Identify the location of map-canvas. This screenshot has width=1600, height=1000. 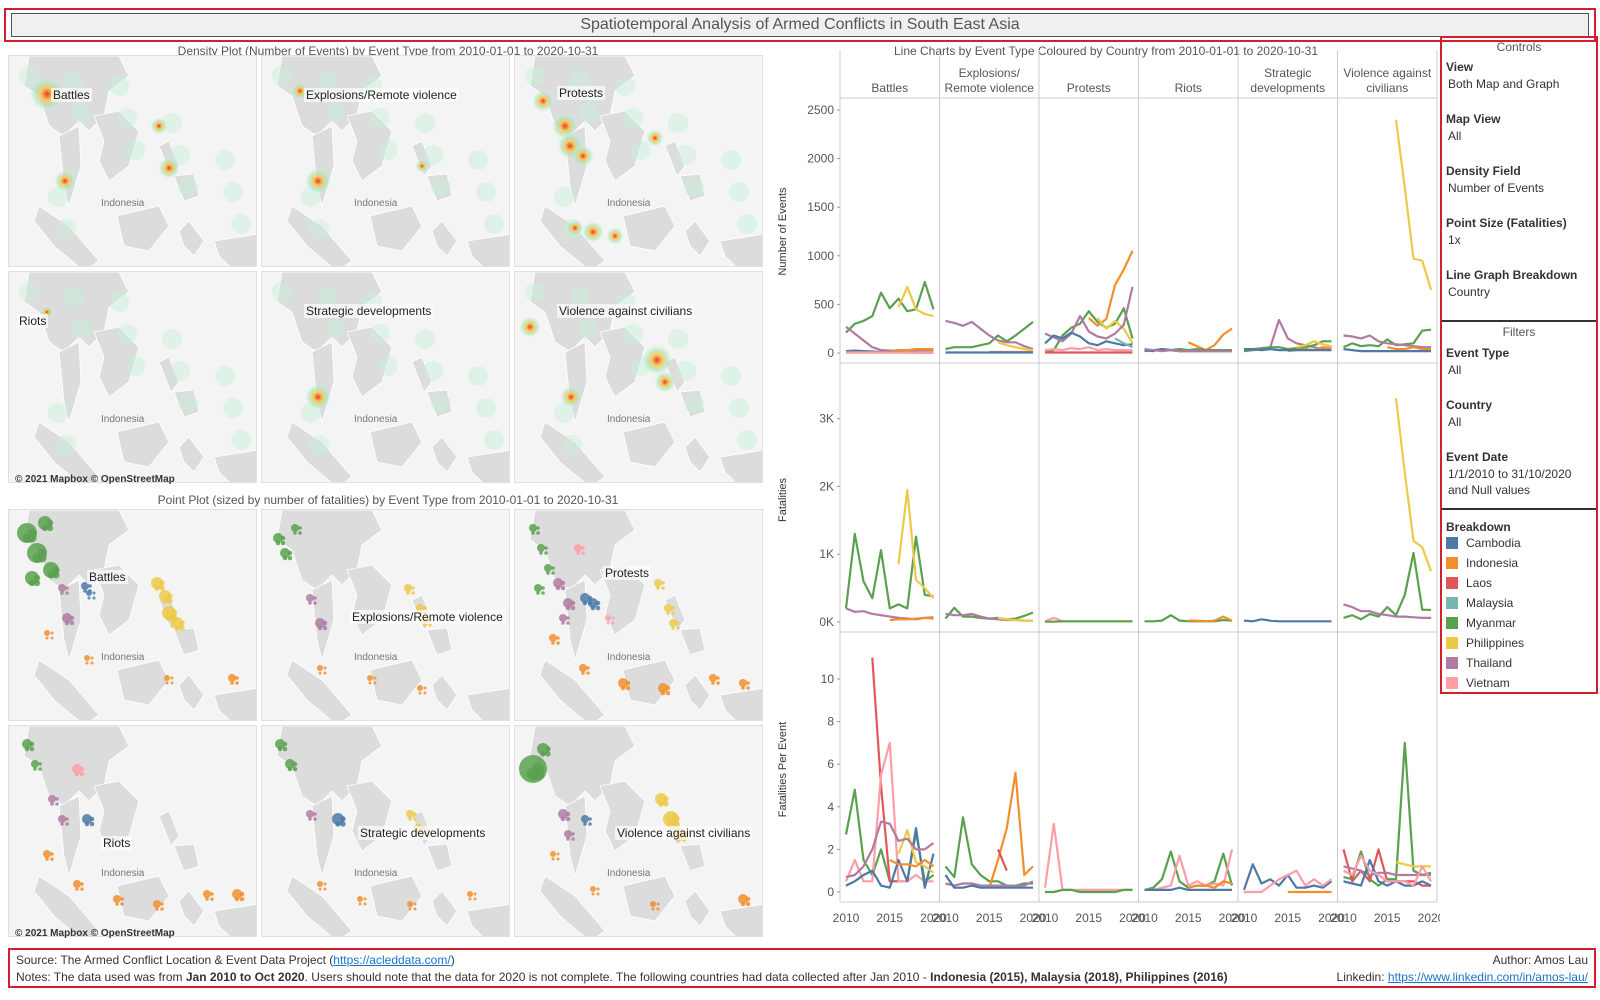
(390, 377).